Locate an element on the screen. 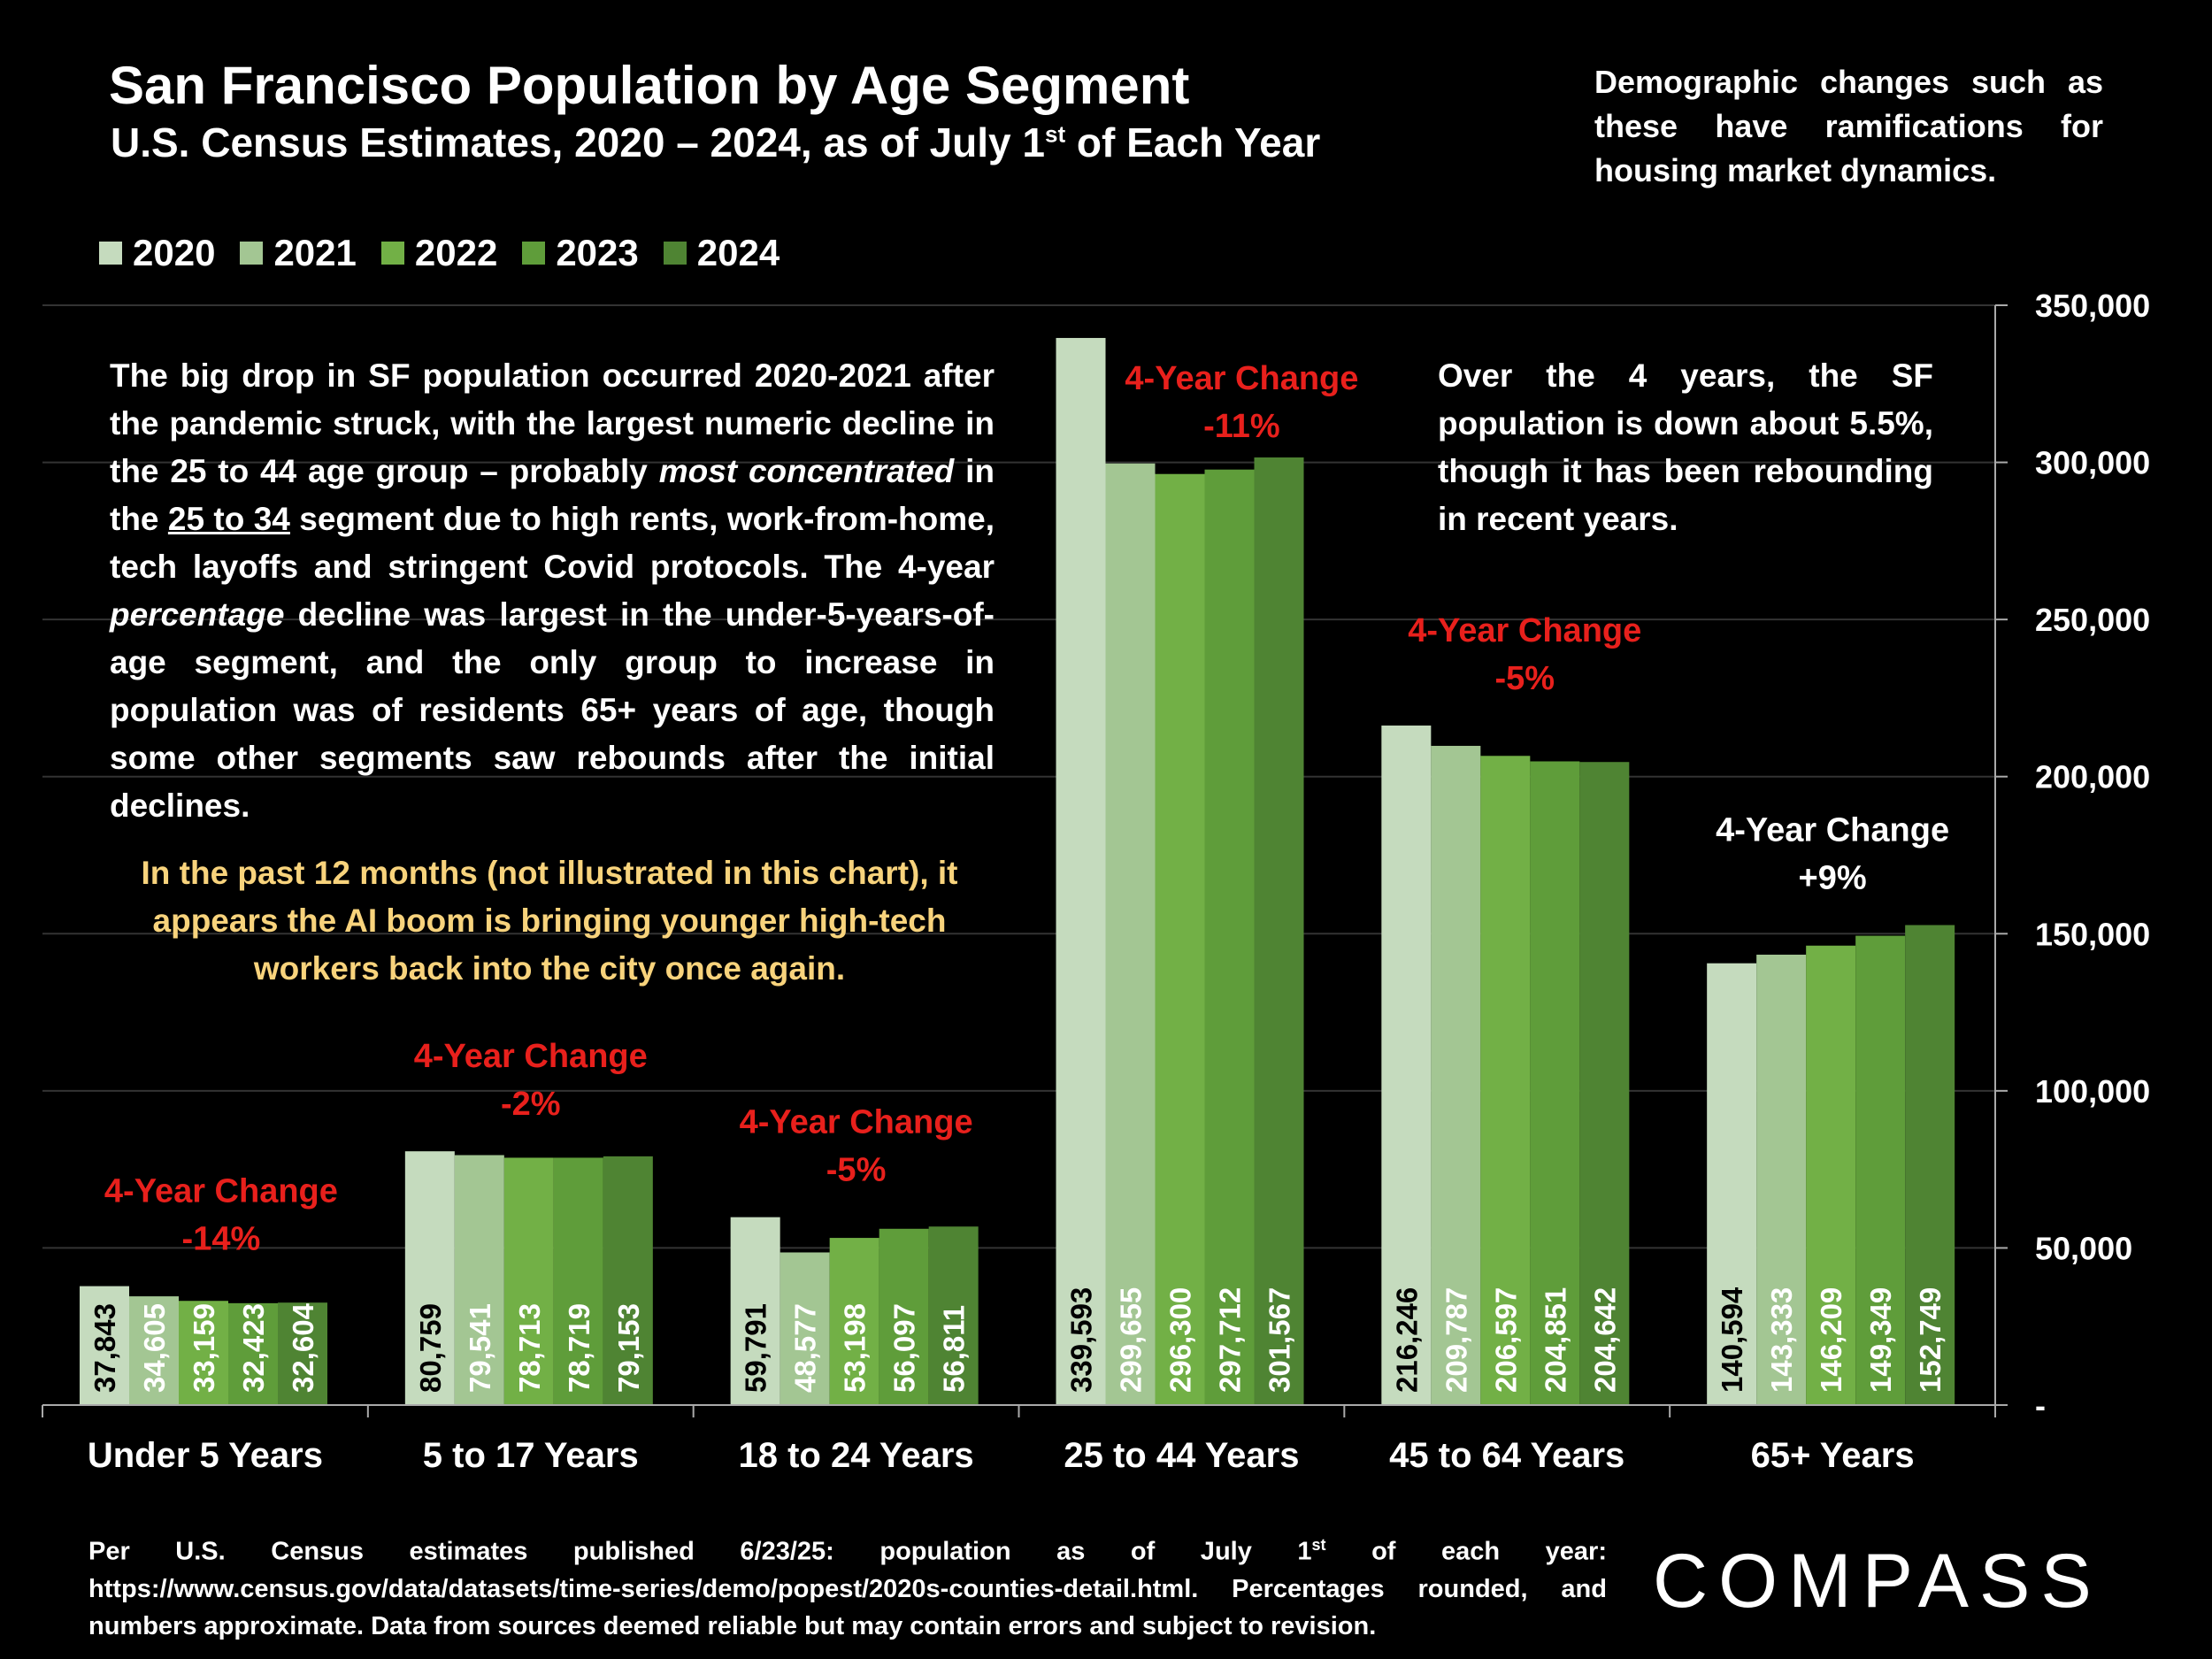 This screenshot has height=1659, width=2212. subtitle-end: of Each Year is located at coordinates (1193, 142).